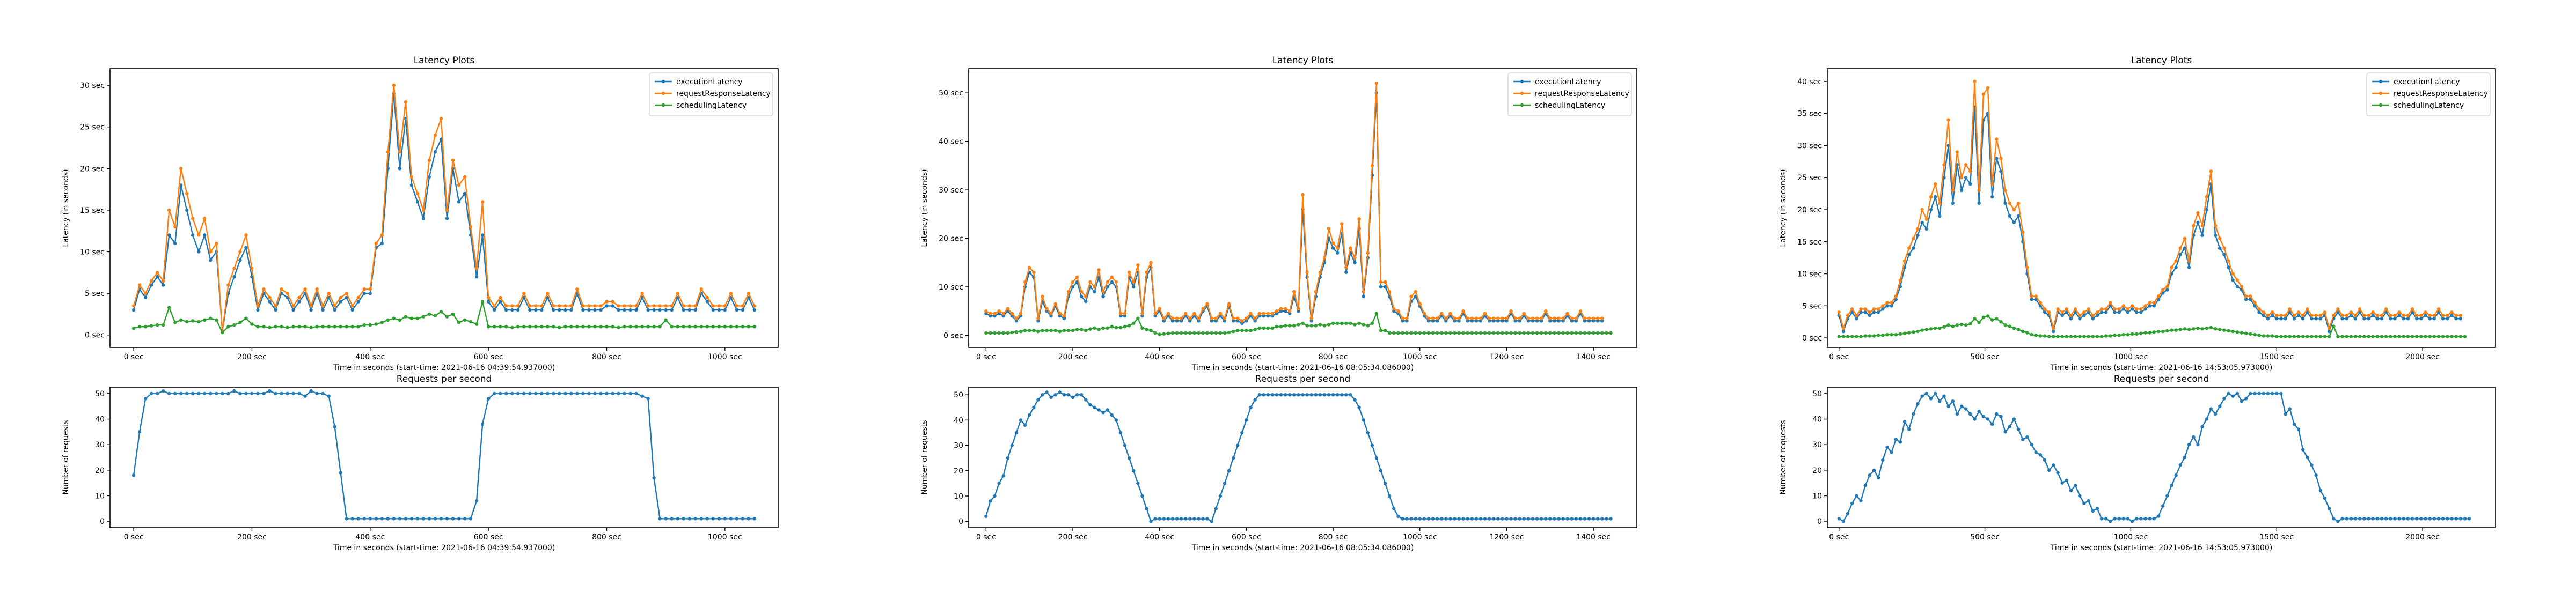 The width and height of the screenshot is (2576, 592). What do you see at coordinates (1568, 82) in the screenshot?
I see `legend-label: executionLatency` at bounding box center [1568, 82].